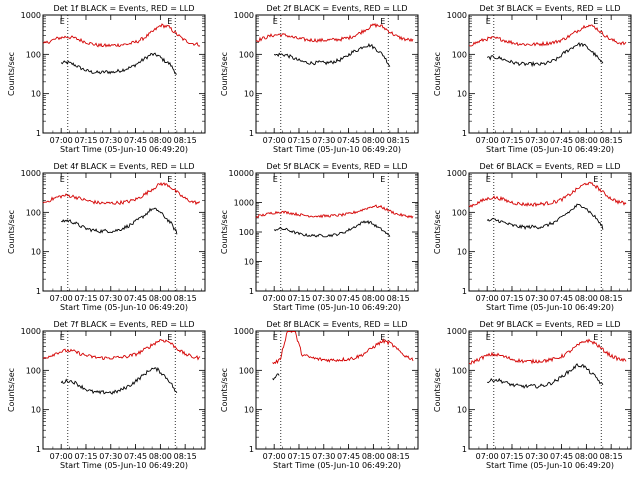 The width and height of the screenshot is (640, 480). What do you see at coordinates (336, 324) in the screenshot?
I see `panel-title: Det 8f BLACK = Events, RED = LLD` at bounding box center [336, 324].